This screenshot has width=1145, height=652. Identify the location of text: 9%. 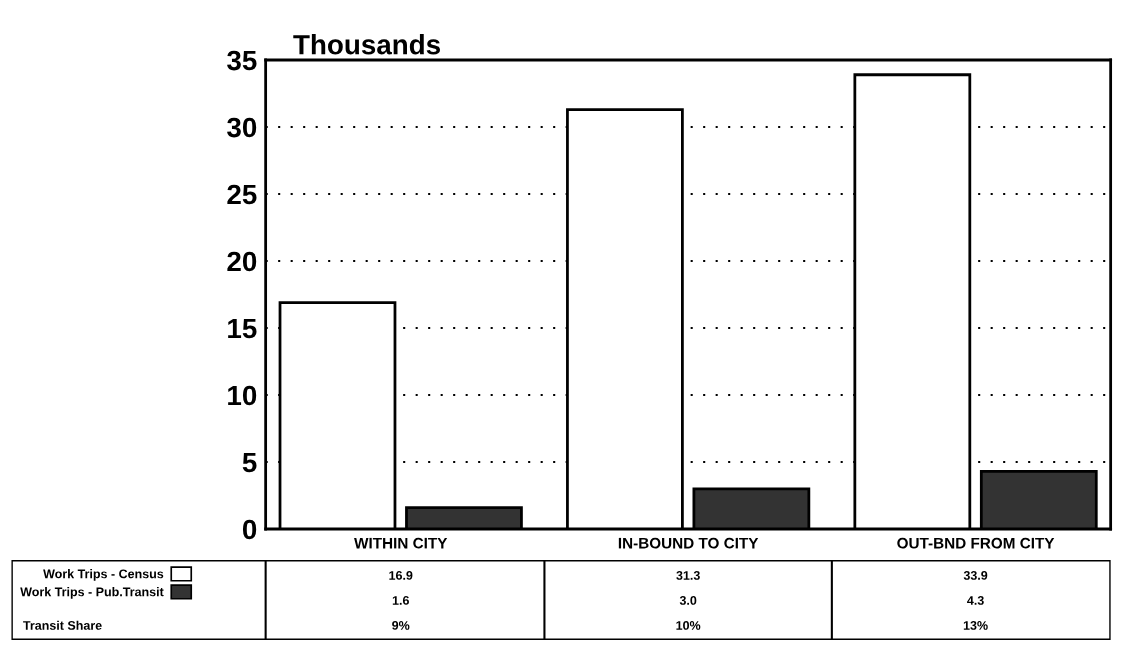
(401, 625).